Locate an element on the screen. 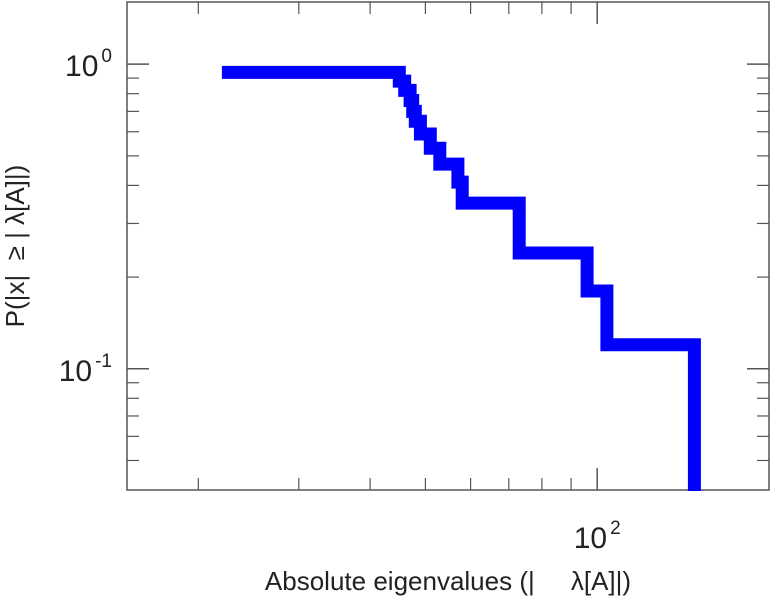  y-tick-label: 10 0 is located at coordinates (88, 64).